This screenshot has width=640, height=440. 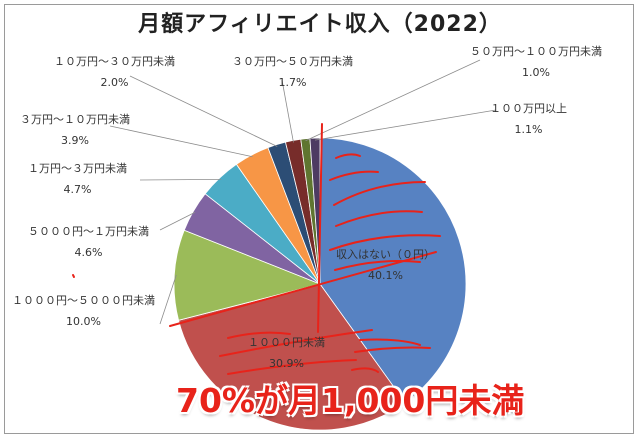 I want to click on data-label-slice-8: ５０万円～１００万円未満 1.0%, so click(x=536, y=62).